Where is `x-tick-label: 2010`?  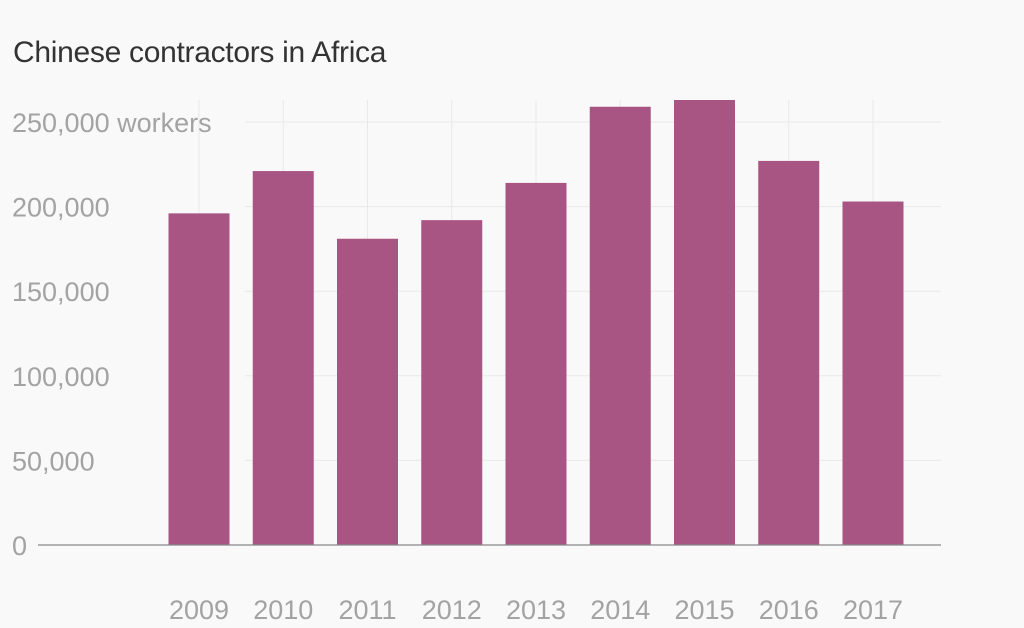
x-tick-label: 2010 is located at coordinates (283, 610).